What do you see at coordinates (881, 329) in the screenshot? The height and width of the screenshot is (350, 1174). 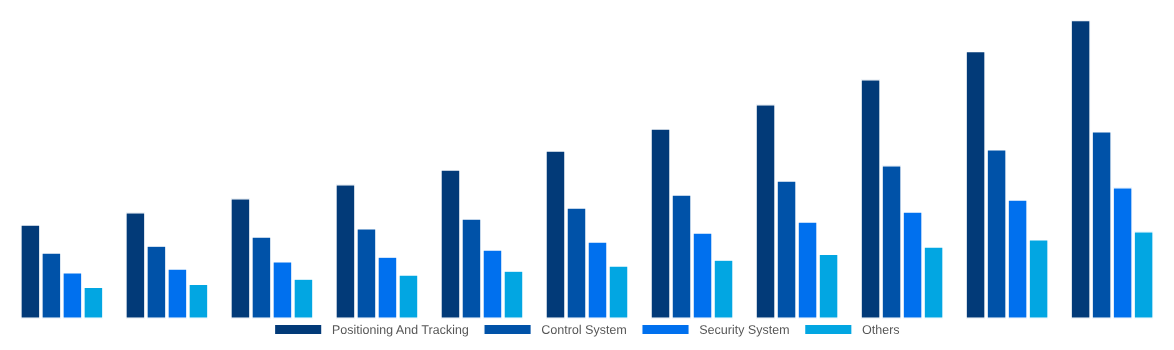 I see `legend-label: Others` at bounding box center [881, 329].